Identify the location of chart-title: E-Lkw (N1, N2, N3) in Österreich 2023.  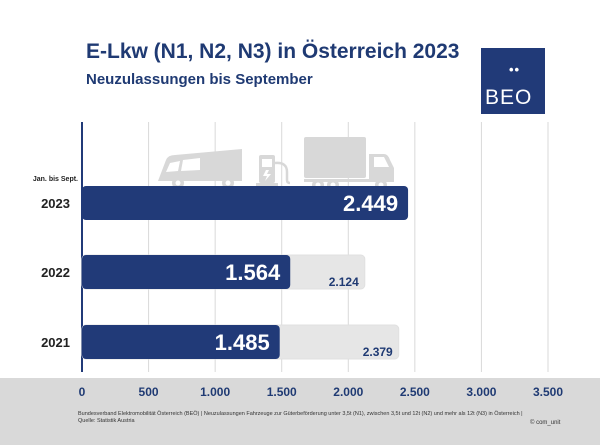
(273, 51).